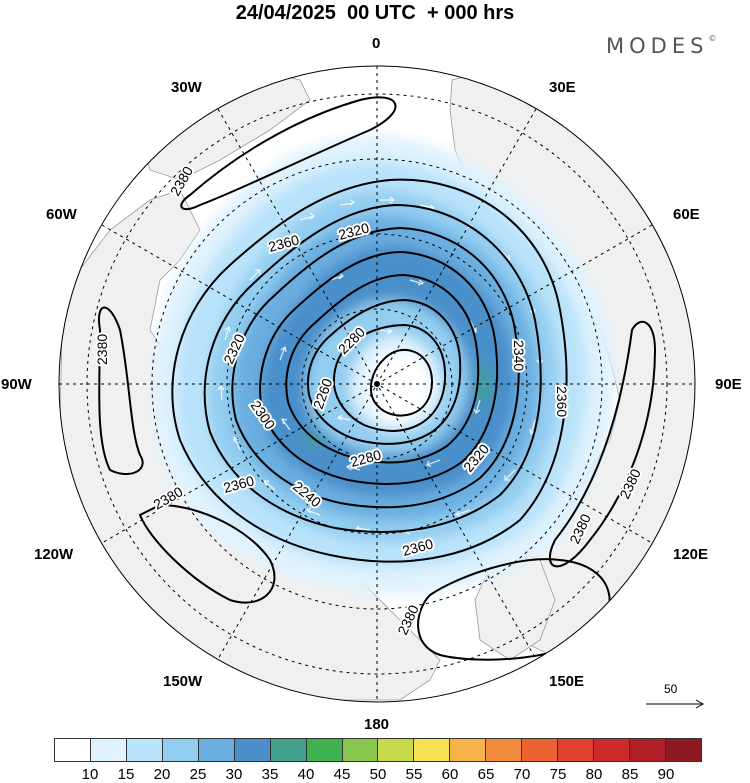 This screenshot has height=783, width=750. What do you see at coordinates (90, 774) in the screenshot?
I see `colorbar-tick-label: 10` at bounding box center [90, 774].